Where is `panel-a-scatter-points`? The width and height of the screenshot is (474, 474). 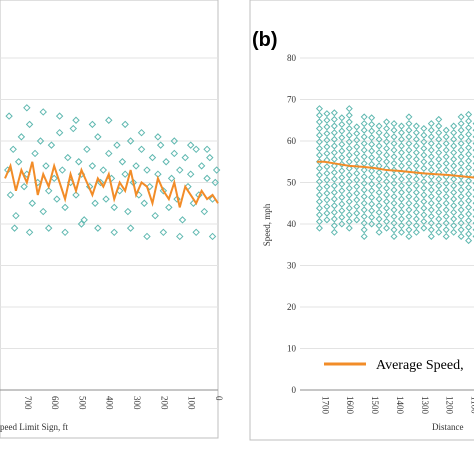
panel-a-scatter-points is located at coordinates (112, 172).